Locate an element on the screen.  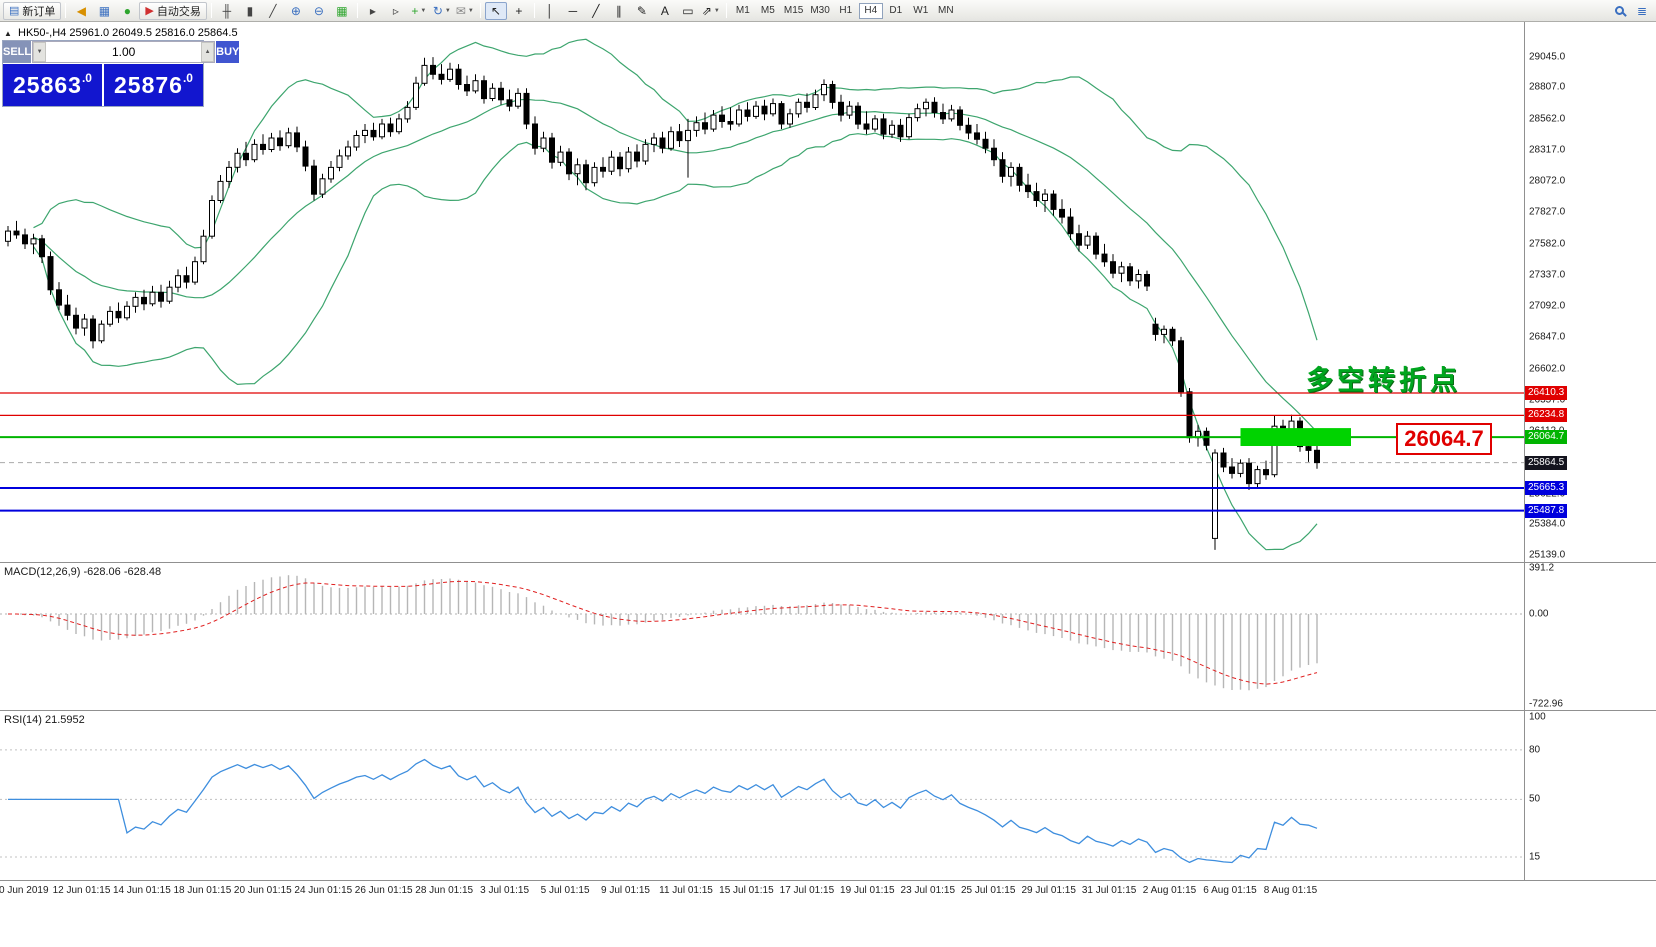
timeframe-button-m5: M5 is located at coordinates (767, 10).